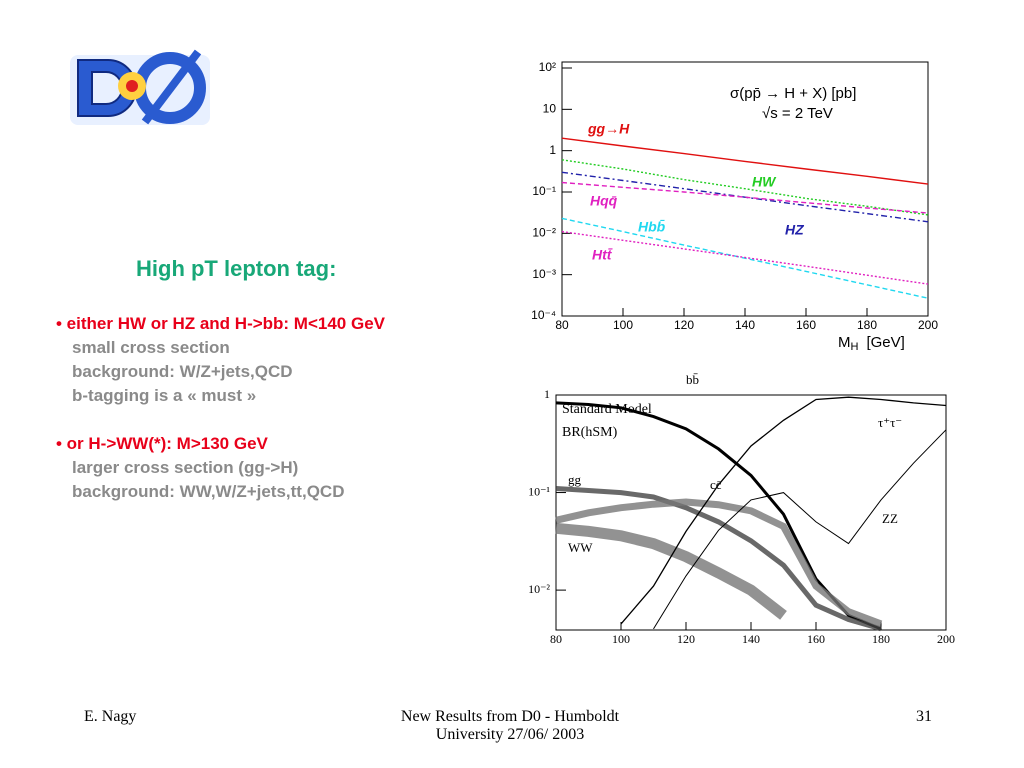 The image size is (1024, 768). Describe the element at coordinates (575, 479) in the screenshot. I see `series-label: gg` at that location.